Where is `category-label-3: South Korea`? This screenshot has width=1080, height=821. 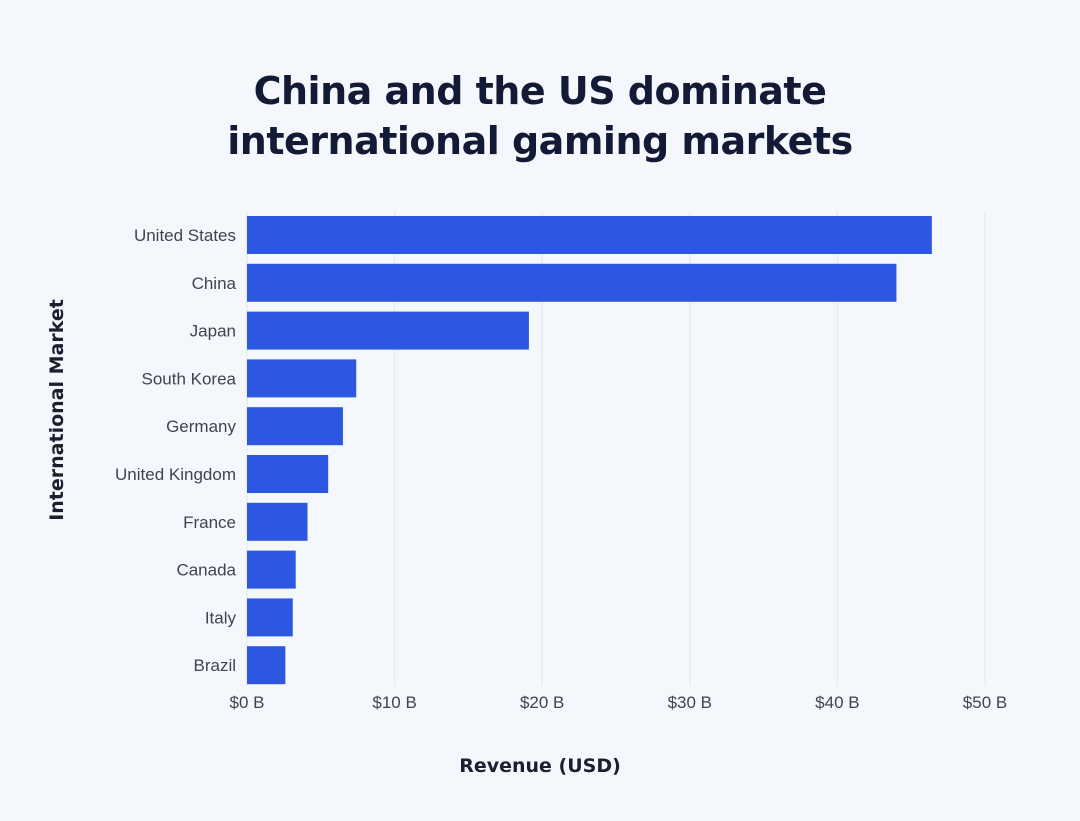
category-label-3: South Korea is located at coordinates (188, 378).